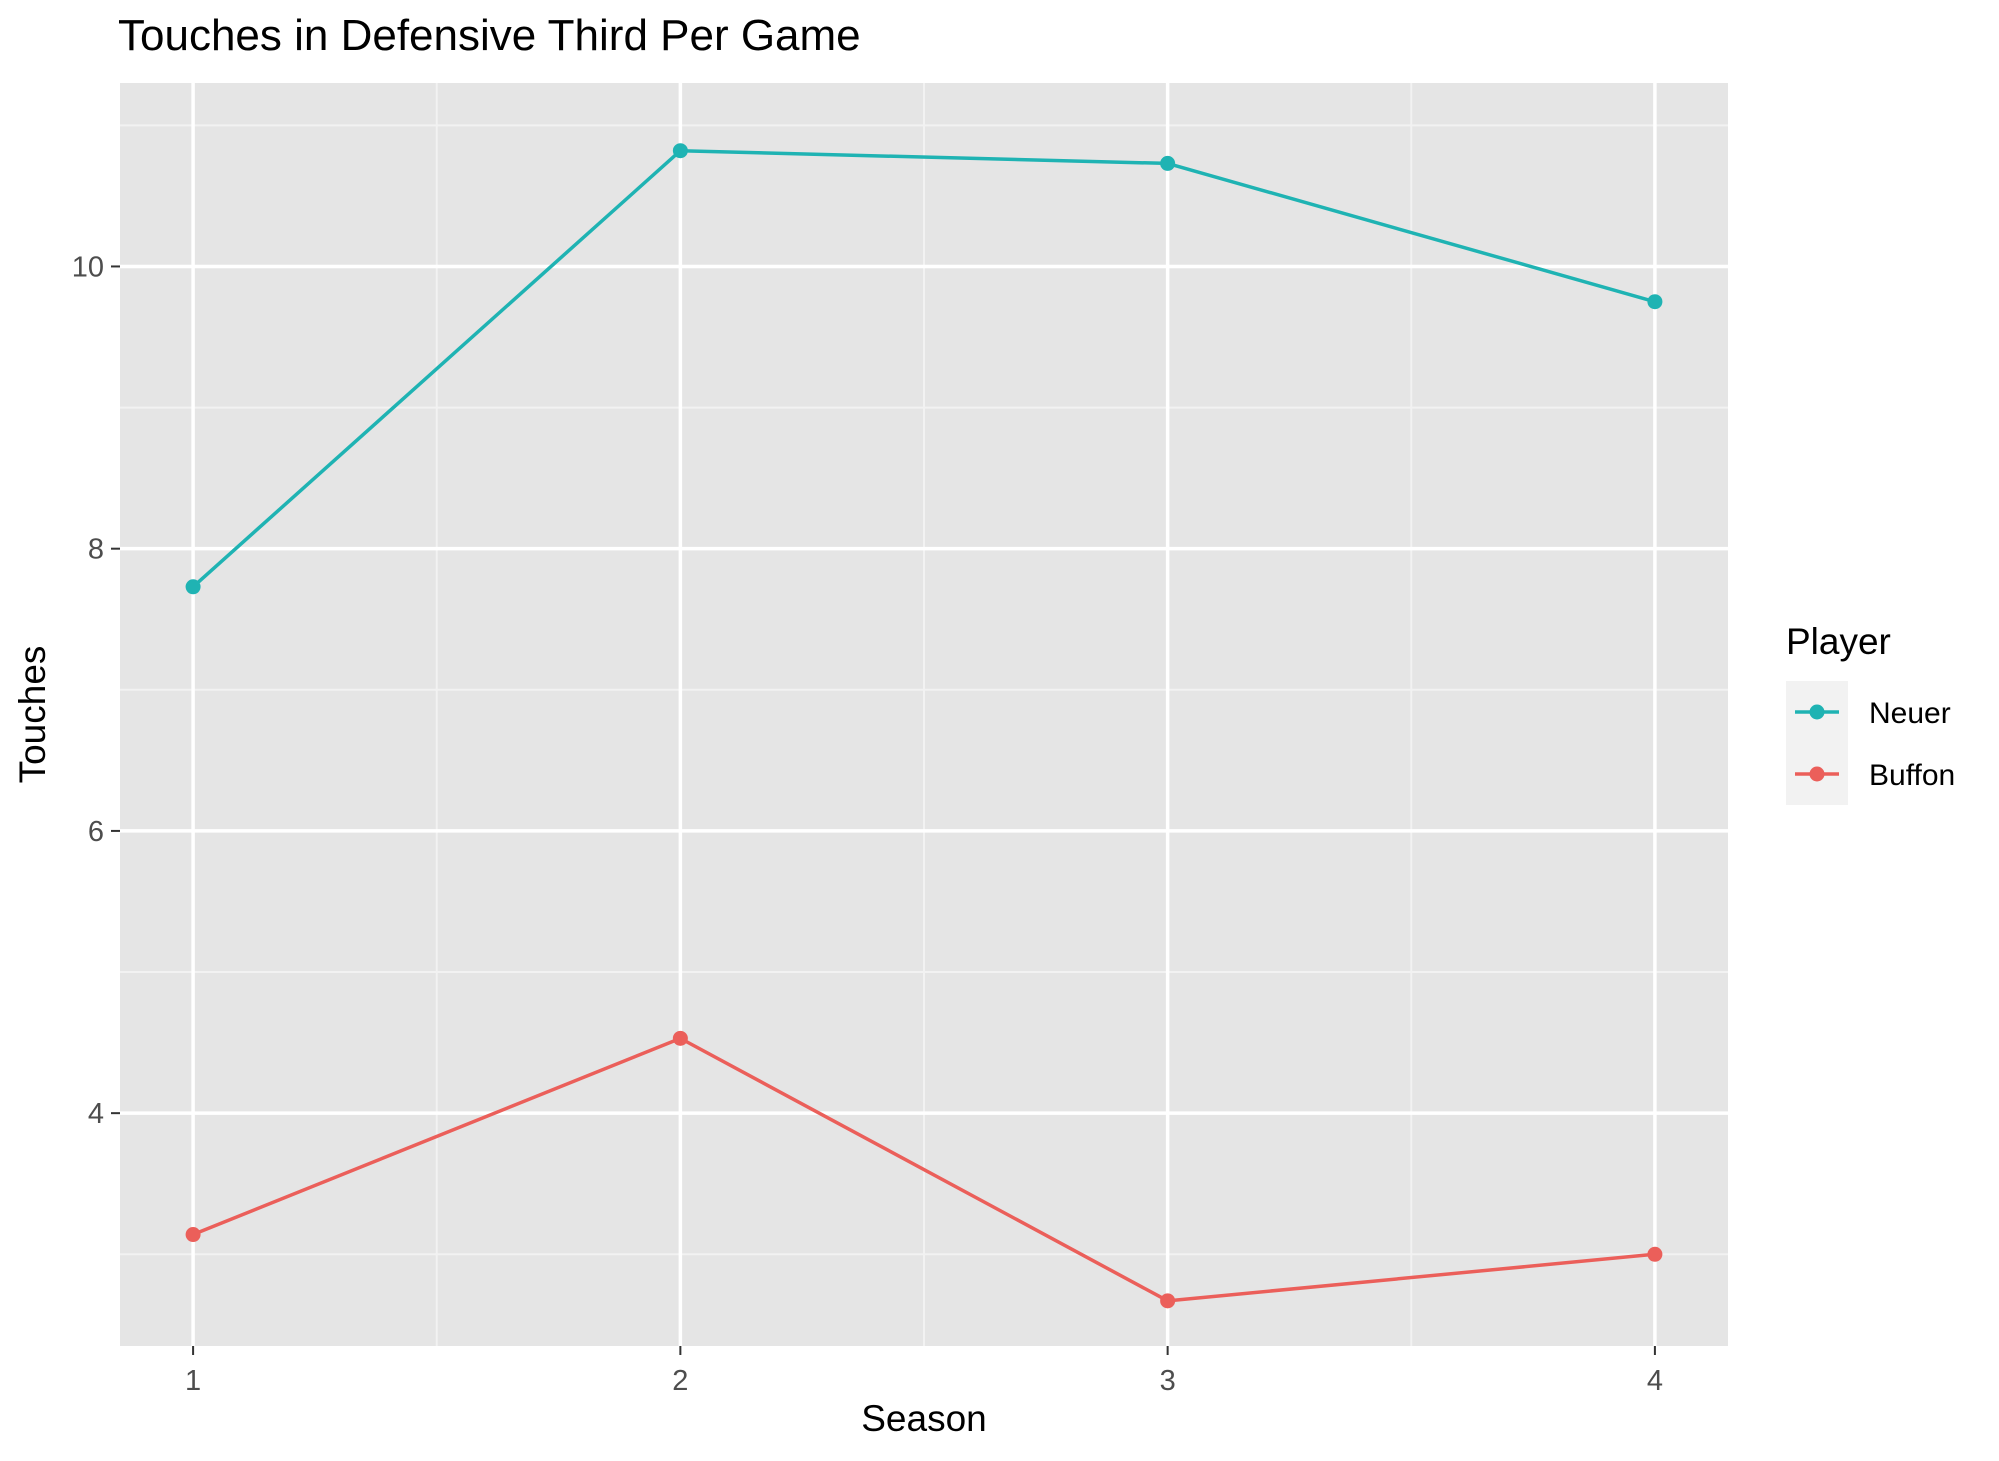 The image size is (1999, 1461). Describe the element at coordinates (1875, 744) in the screenshot. I see `legend-items: Neuer Buffon` at that location.